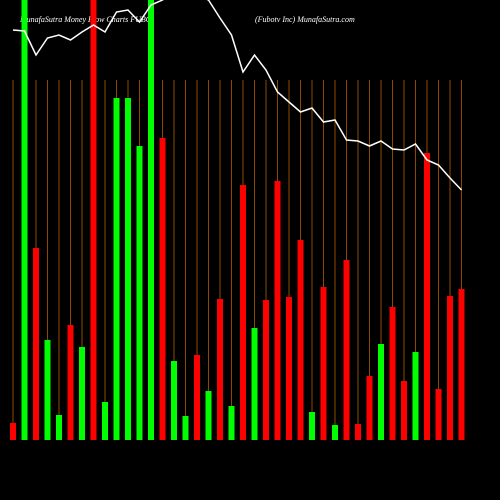  What do you see at coordinates (305, 19) in the screenshot?
I see `chart-subtitle: (Fubotv Inc) MunafaSutra.com` at bounding box center [305, 19].